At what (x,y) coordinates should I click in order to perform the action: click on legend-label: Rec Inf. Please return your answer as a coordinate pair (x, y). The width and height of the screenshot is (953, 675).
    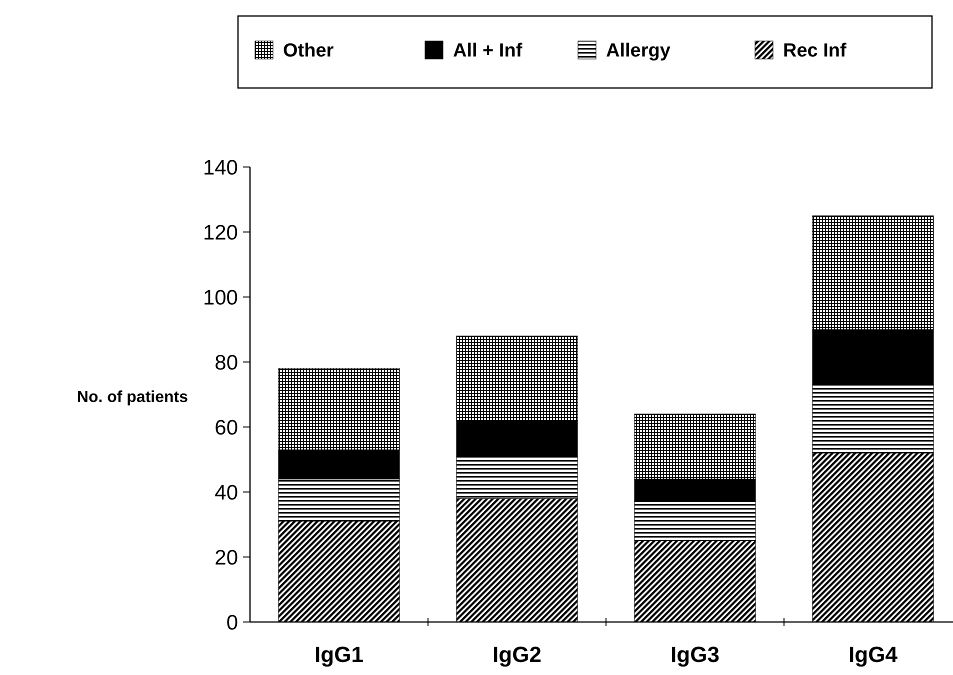
    Looking at the image, I should click on (815, 51).